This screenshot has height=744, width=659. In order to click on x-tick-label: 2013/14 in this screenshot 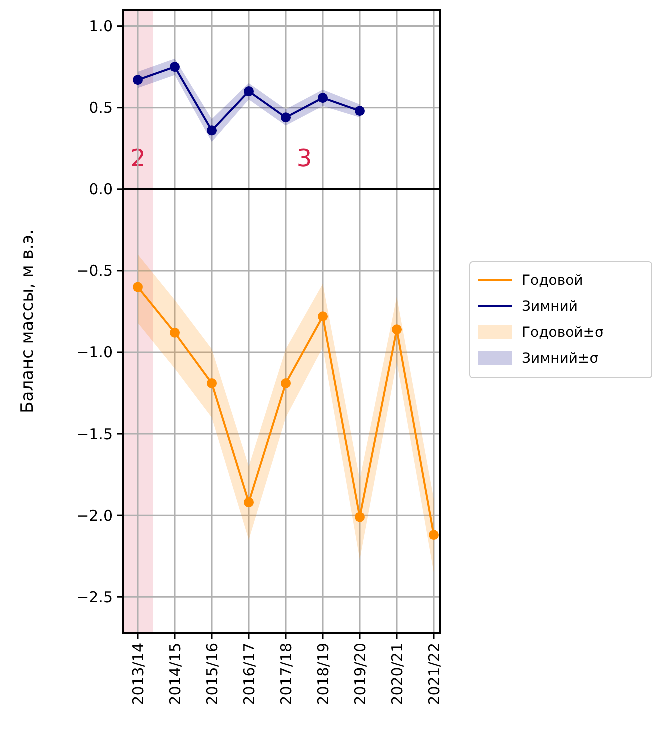, I will do `click(138, 674)`.